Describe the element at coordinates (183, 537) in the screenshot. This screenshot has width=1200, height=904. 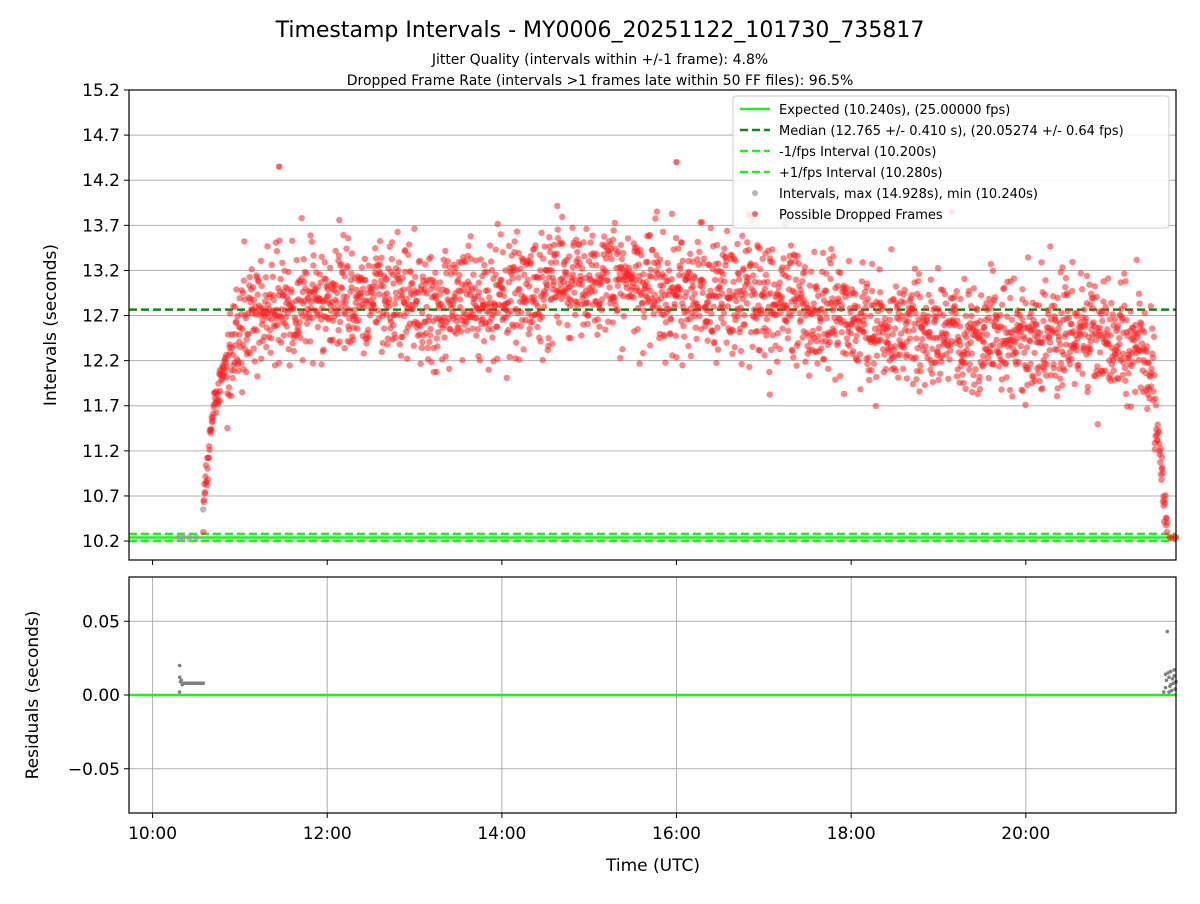
I see `interval-point` at that location.